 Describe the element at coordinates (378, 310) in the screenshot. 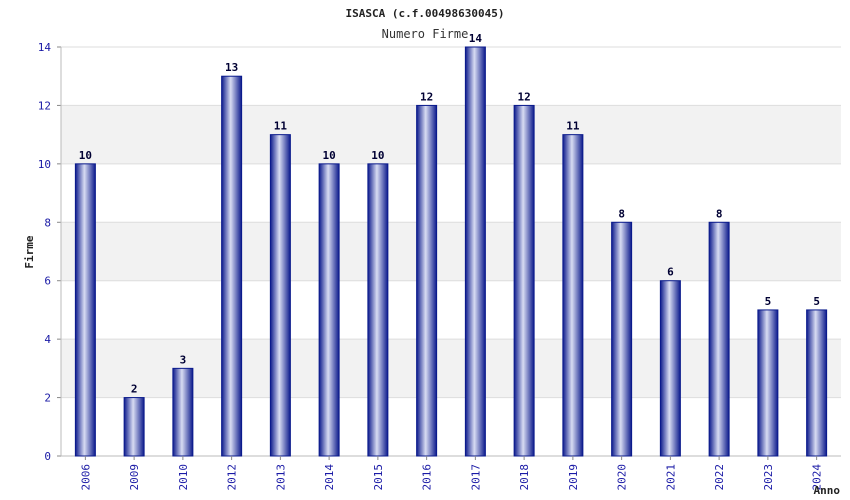

I see `bar-2015` at that location.